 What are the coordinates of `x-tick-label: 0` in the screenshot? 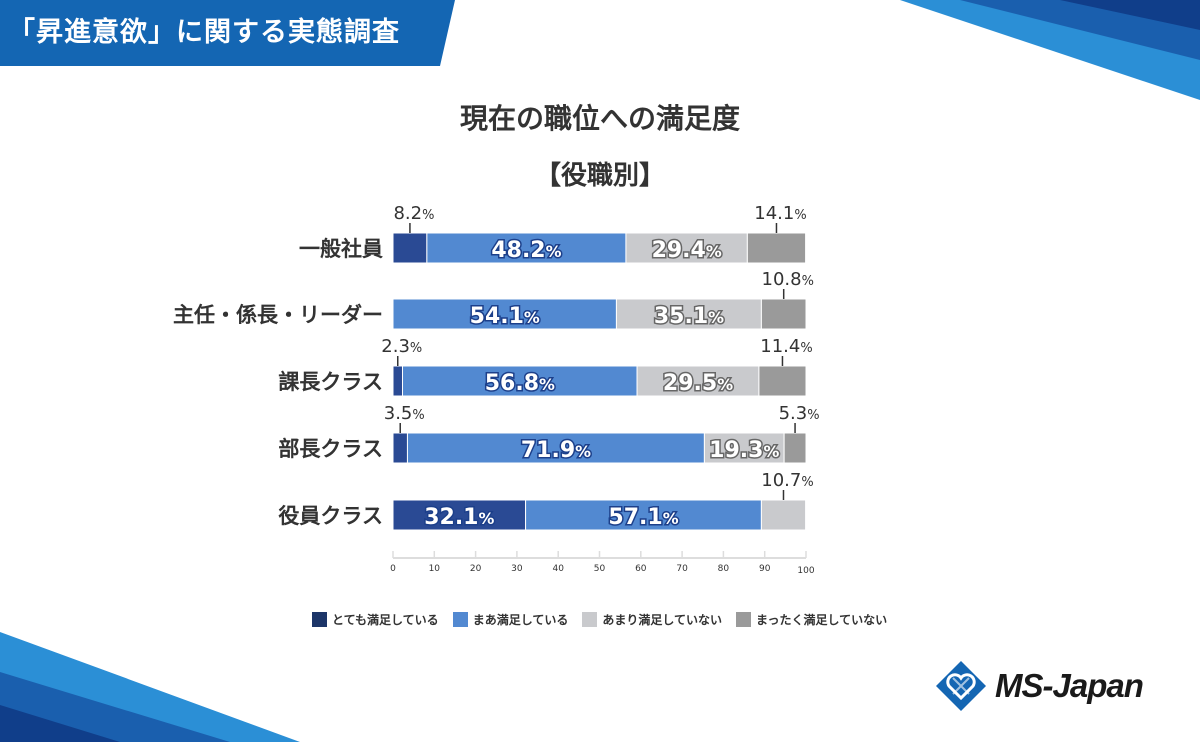 It's located at (393, 569).